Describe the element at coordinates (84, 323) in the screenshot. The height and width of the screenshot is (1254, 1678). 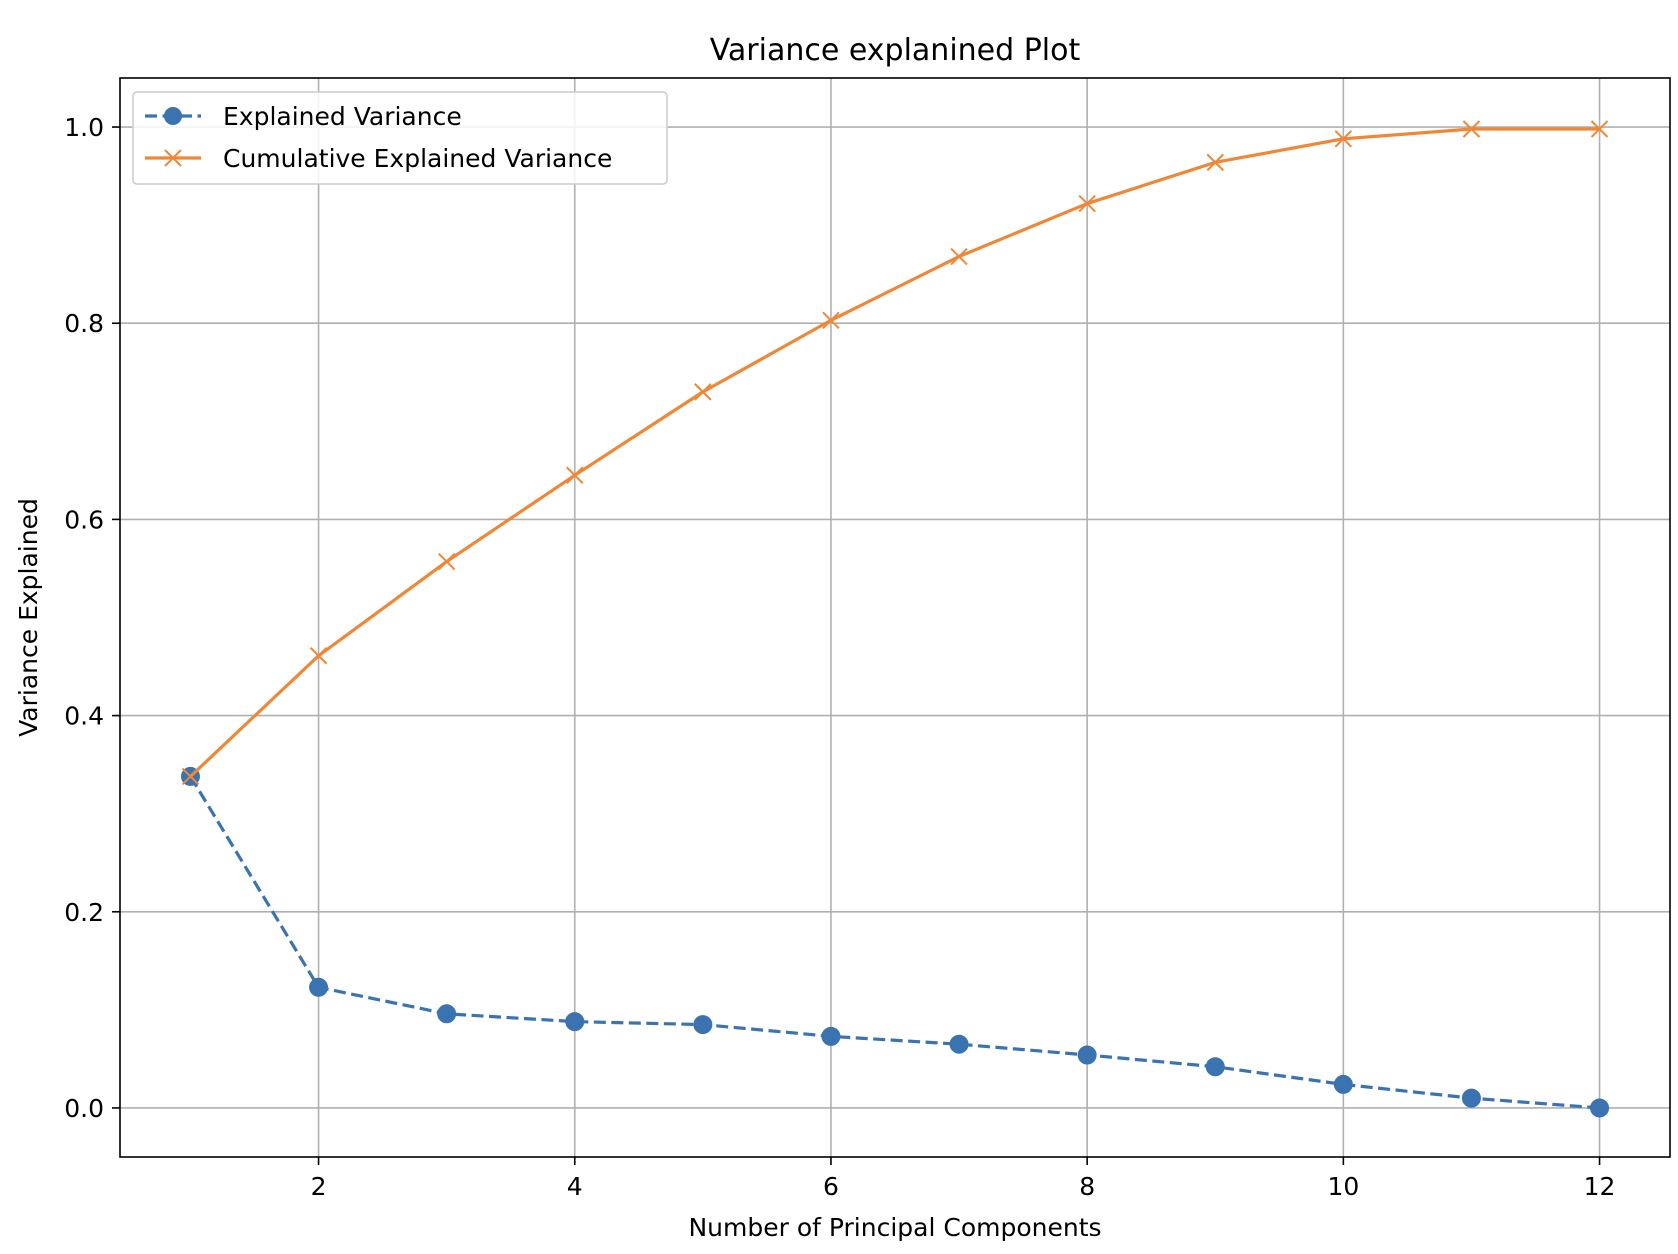
I see `y-tick-label: 0.8` at that location.